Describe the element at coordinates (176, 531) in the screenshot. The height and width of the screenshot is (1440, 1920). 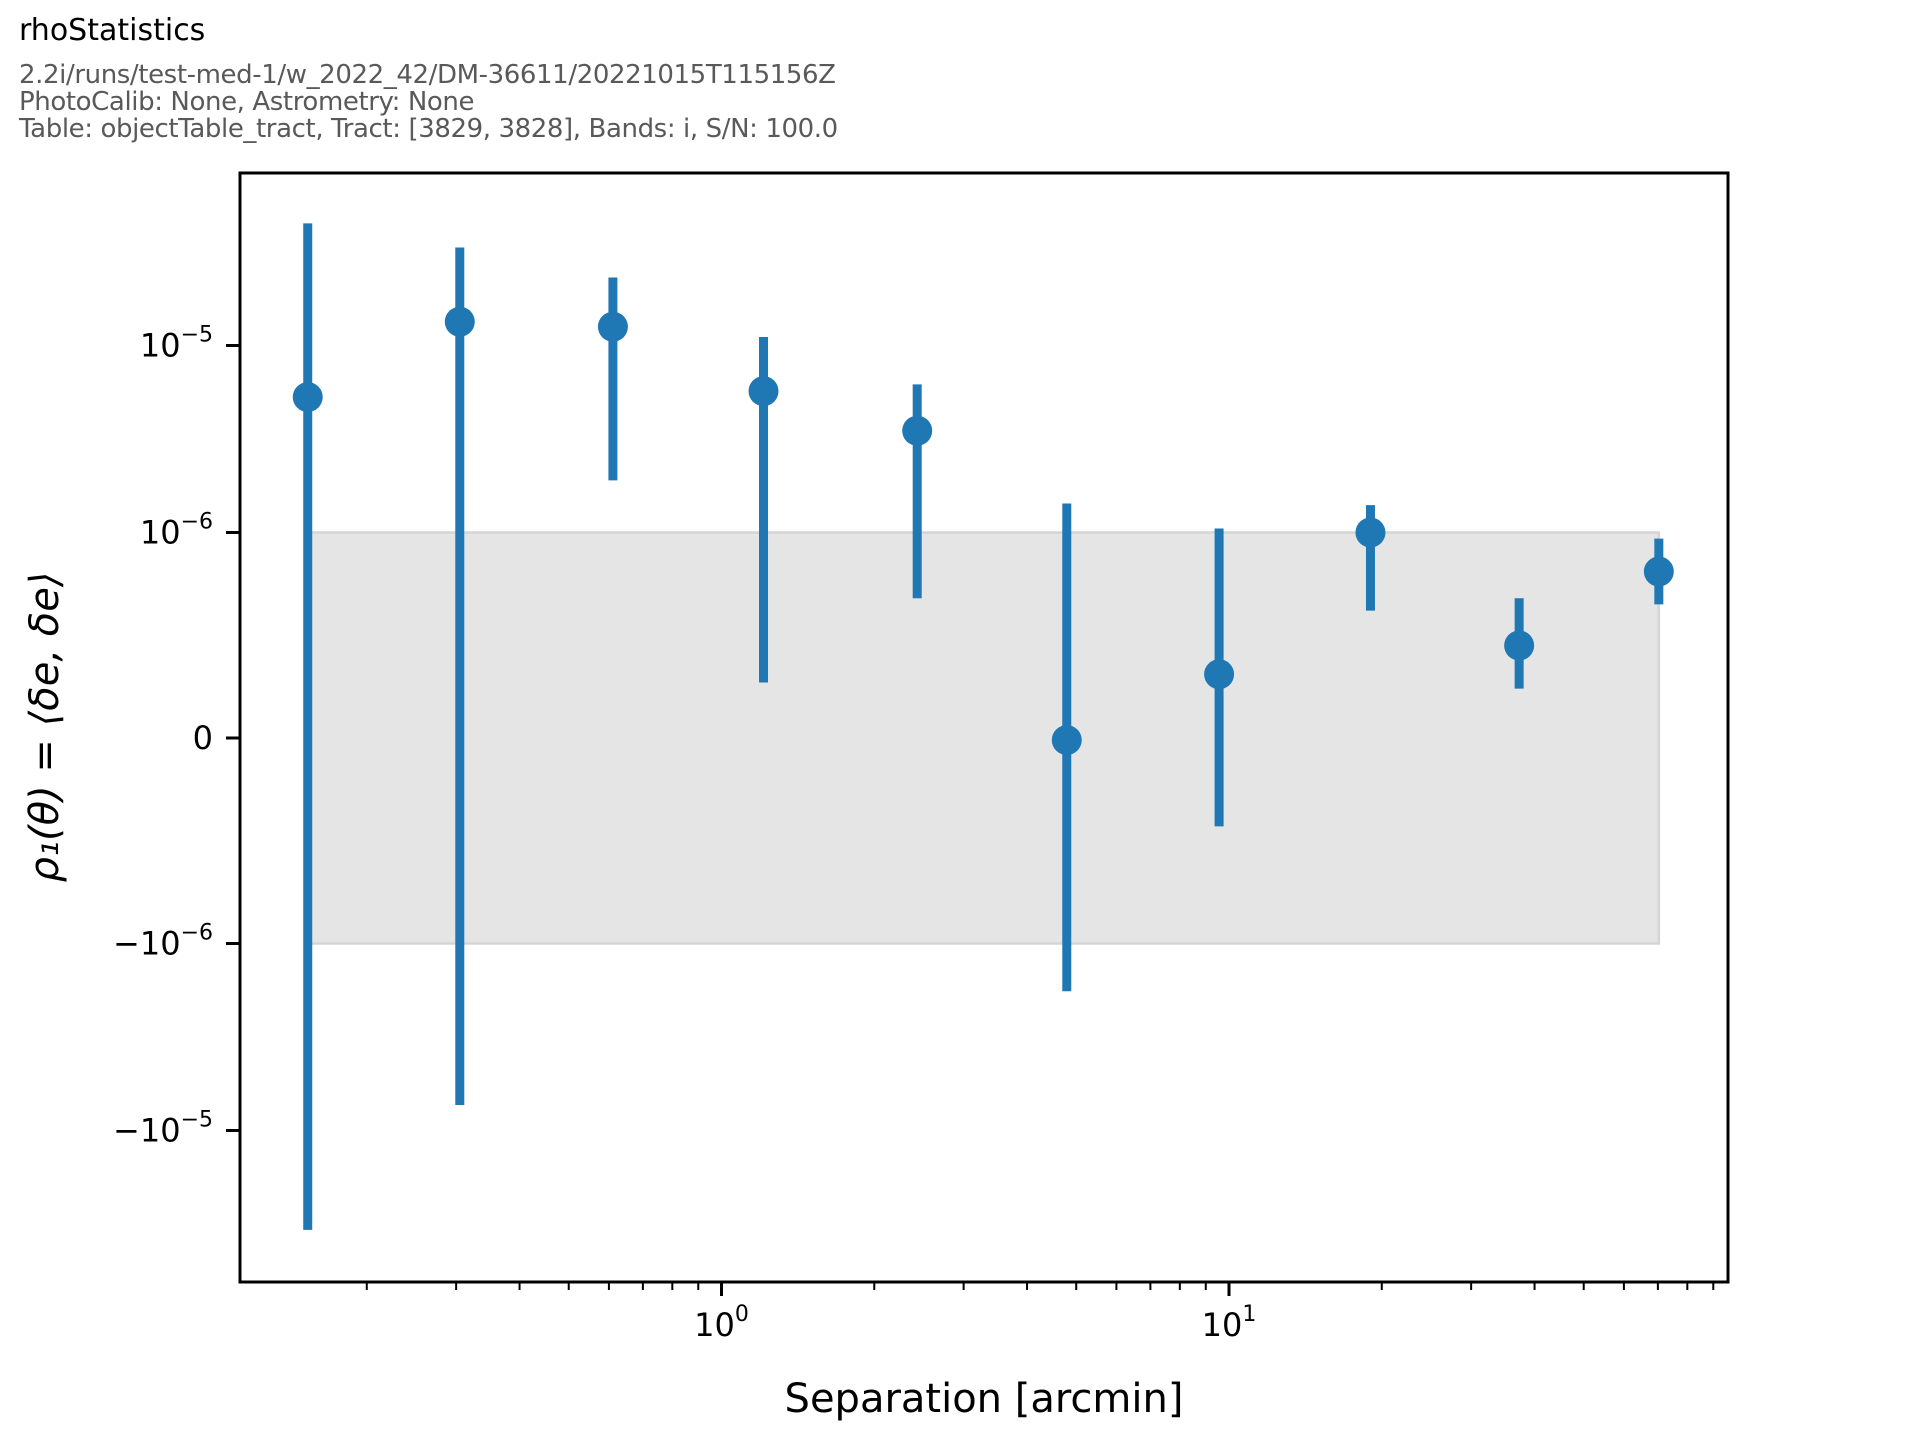
I see `y-tick-label: 10⁻⁶` at that location.